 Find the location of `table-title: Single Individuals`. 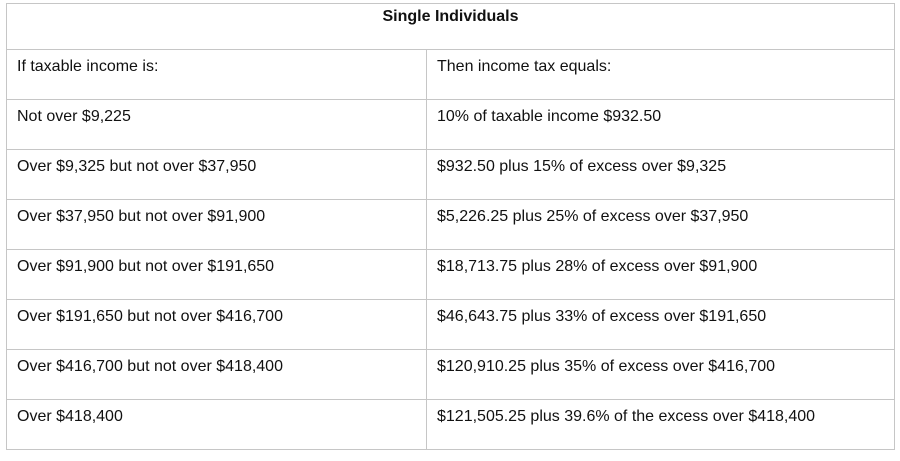

table-title: Single Individuals is located at coordinates (450, 26).